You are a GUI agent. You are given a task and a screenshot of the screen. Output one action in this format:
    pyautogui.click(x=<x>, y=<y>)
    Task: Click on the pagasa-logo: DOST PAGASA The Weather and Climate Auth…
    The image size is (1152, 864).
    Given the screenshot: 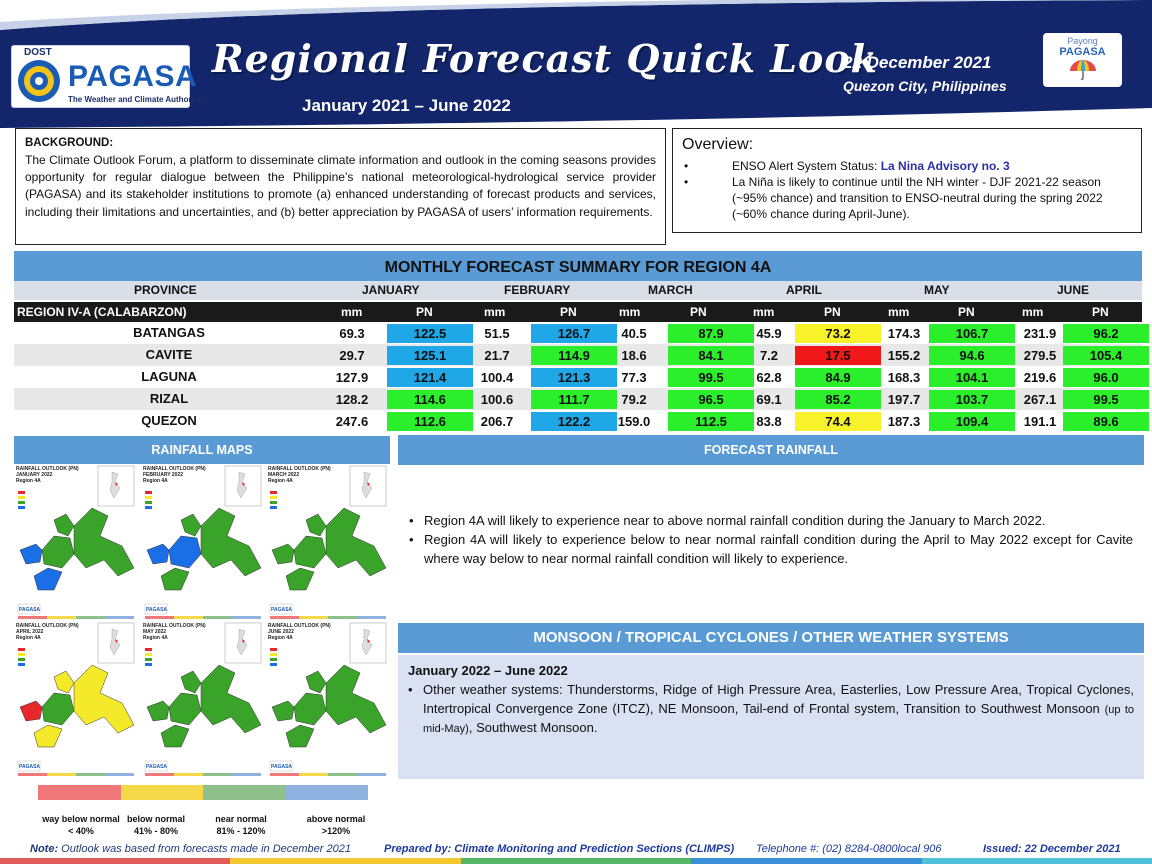 What is the action you would take?
    pyautogui.click(x=106, y=76)
    